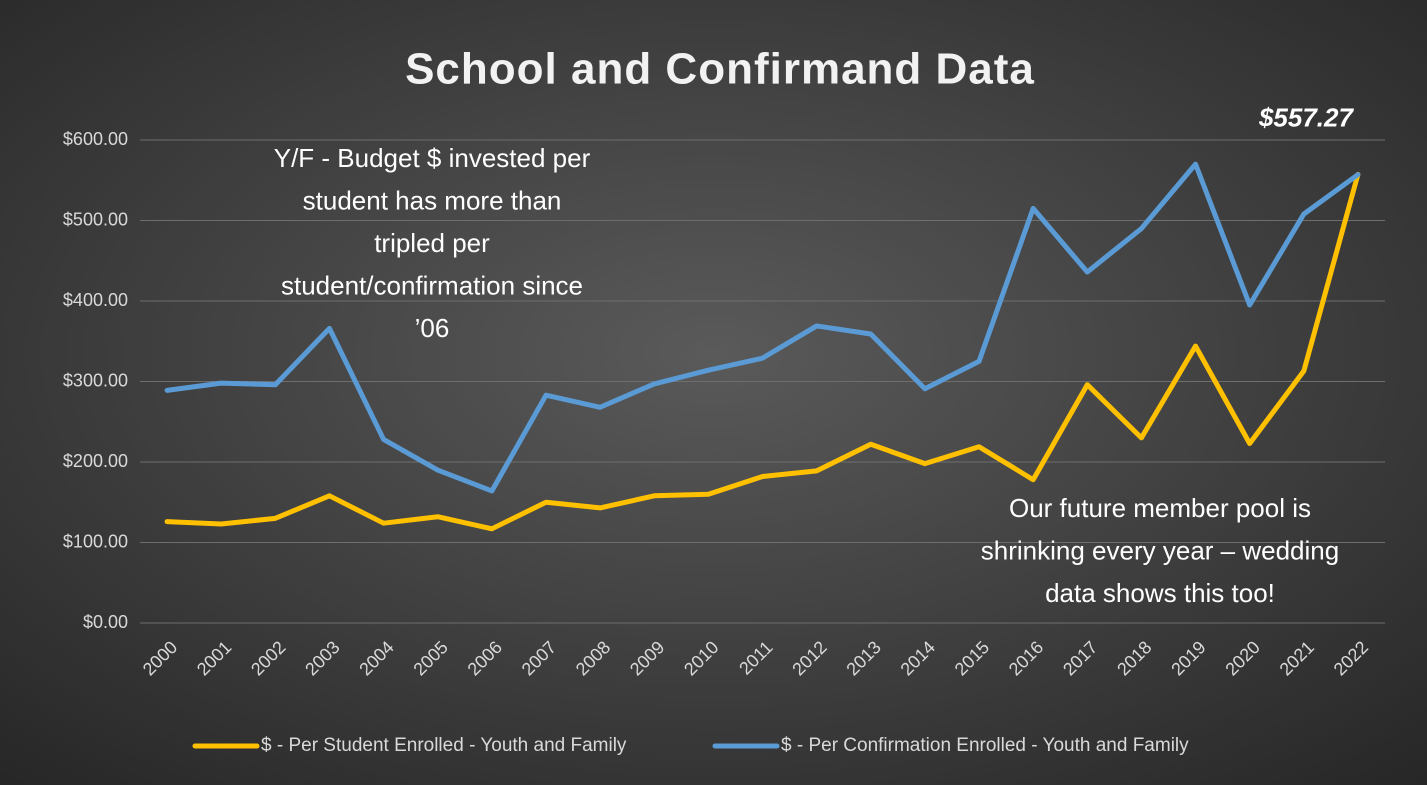 The width and height of the screenshot is (1427, 785). Describe the element at coordinates (432, 158) in the screenshot. I see `annotation: Y/F - Budget $ invested per` at that location.